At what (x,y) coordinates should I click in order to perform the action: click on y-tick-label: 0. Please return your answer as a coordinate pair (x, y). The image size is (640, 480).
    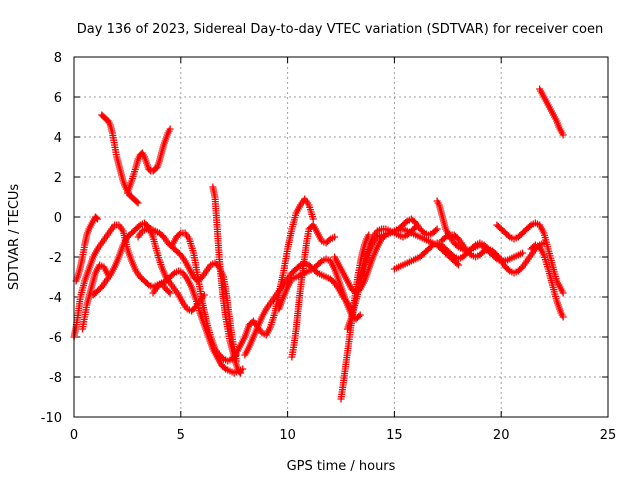
    Looking at the image, I should click on (58, 218).